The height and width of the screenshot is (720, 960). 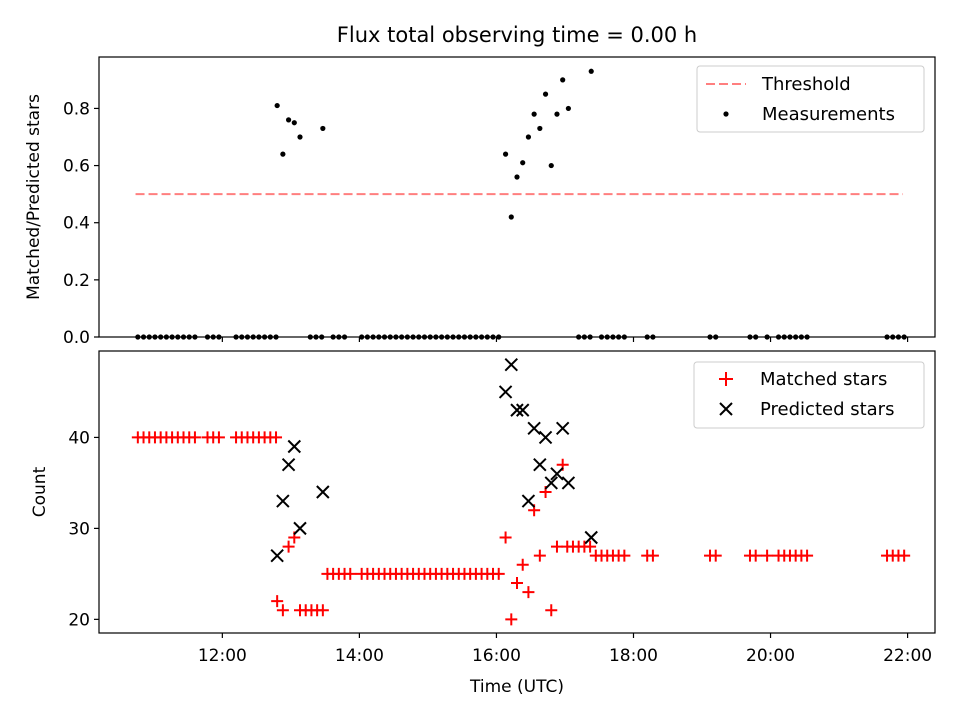 I want to click on legend-predicted-swatch, so click(x=726, y=409).